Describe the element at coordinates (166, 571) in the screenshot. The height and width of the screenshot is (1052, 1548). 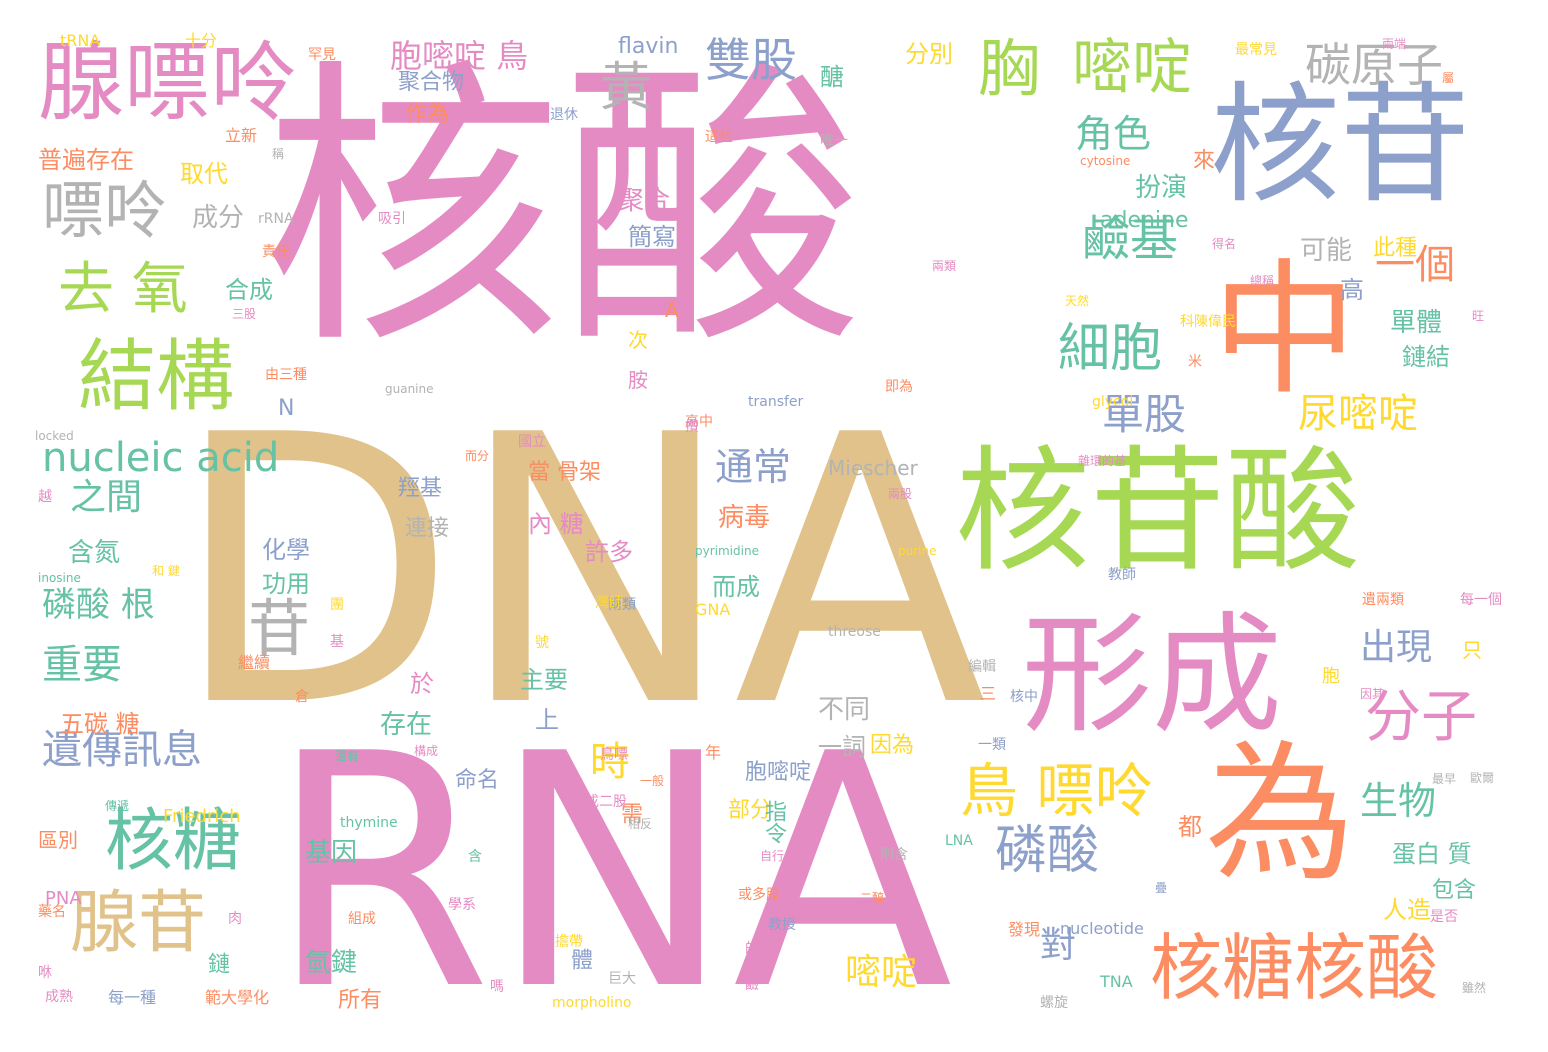
I see `cloud-word: 和 鍵` at that location.